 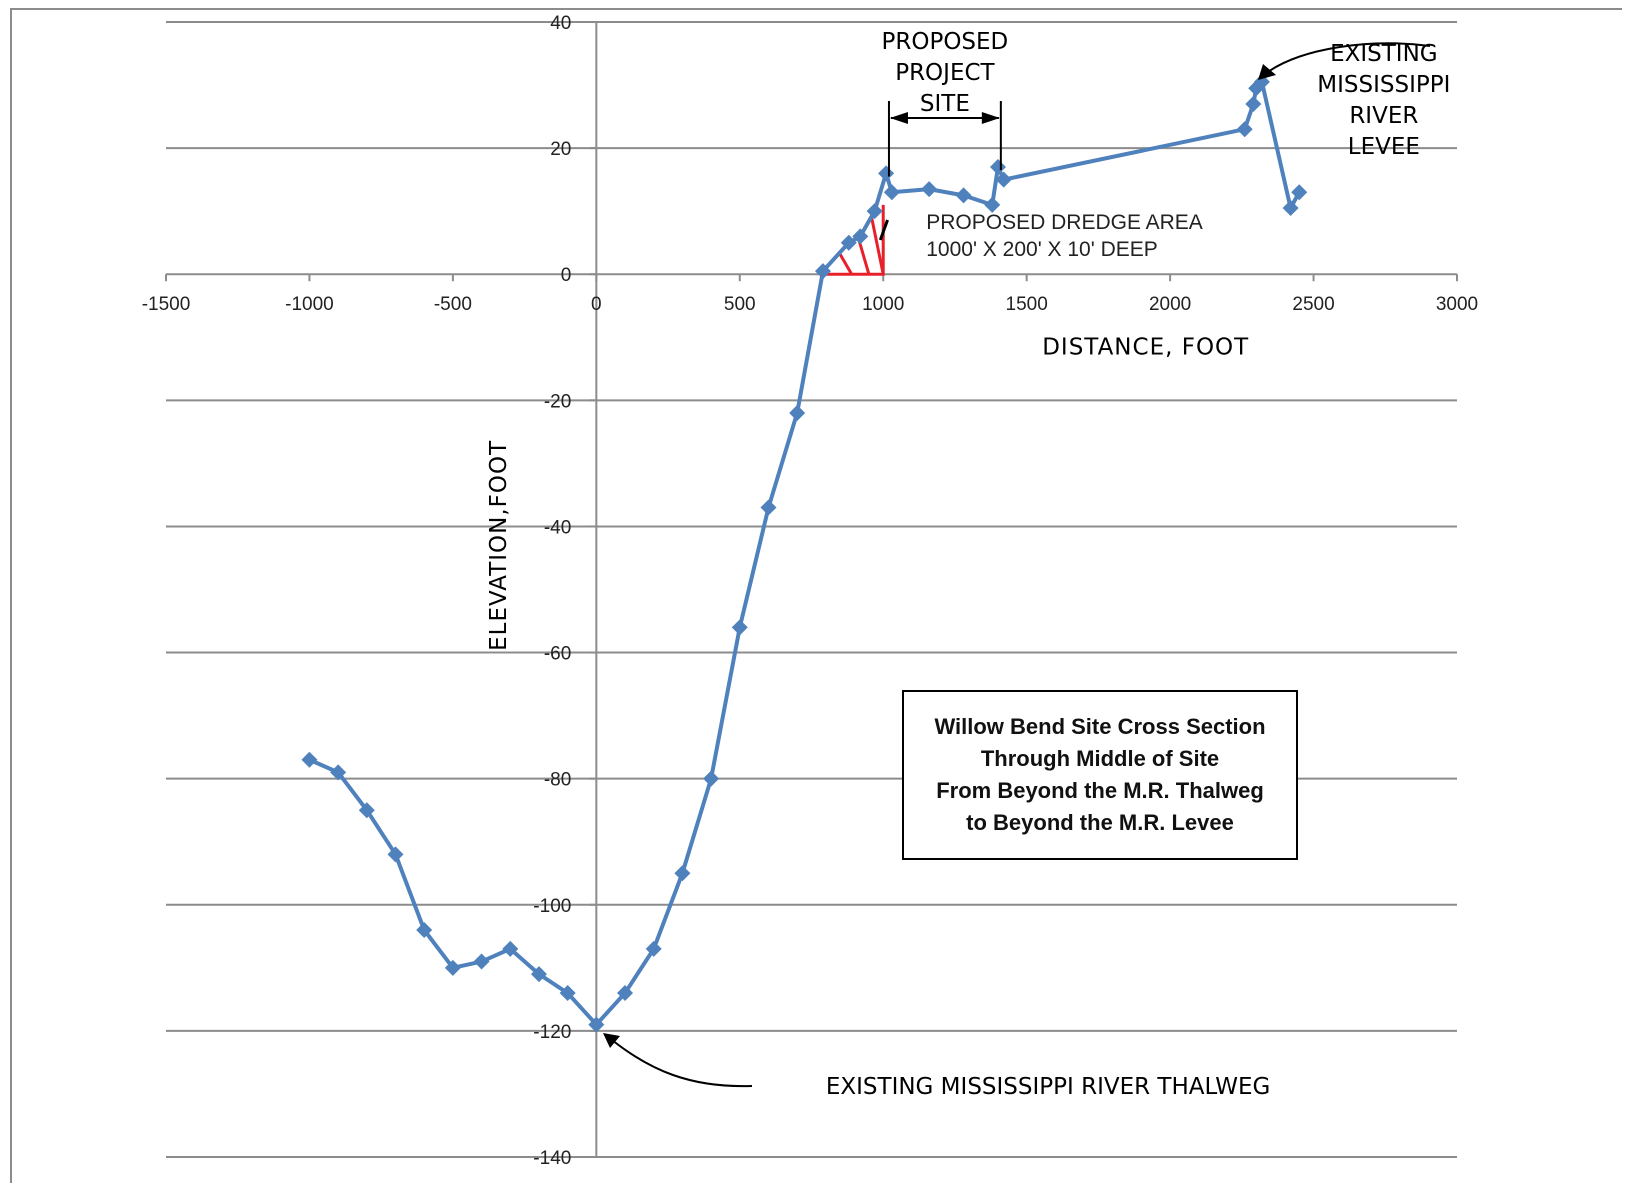 What do you see at coordinates (1042, 249) in the screenshot?
I see `dredge-area-label: 1000' X 200' X 10' DEEP` at bounding box center [1042, 249].